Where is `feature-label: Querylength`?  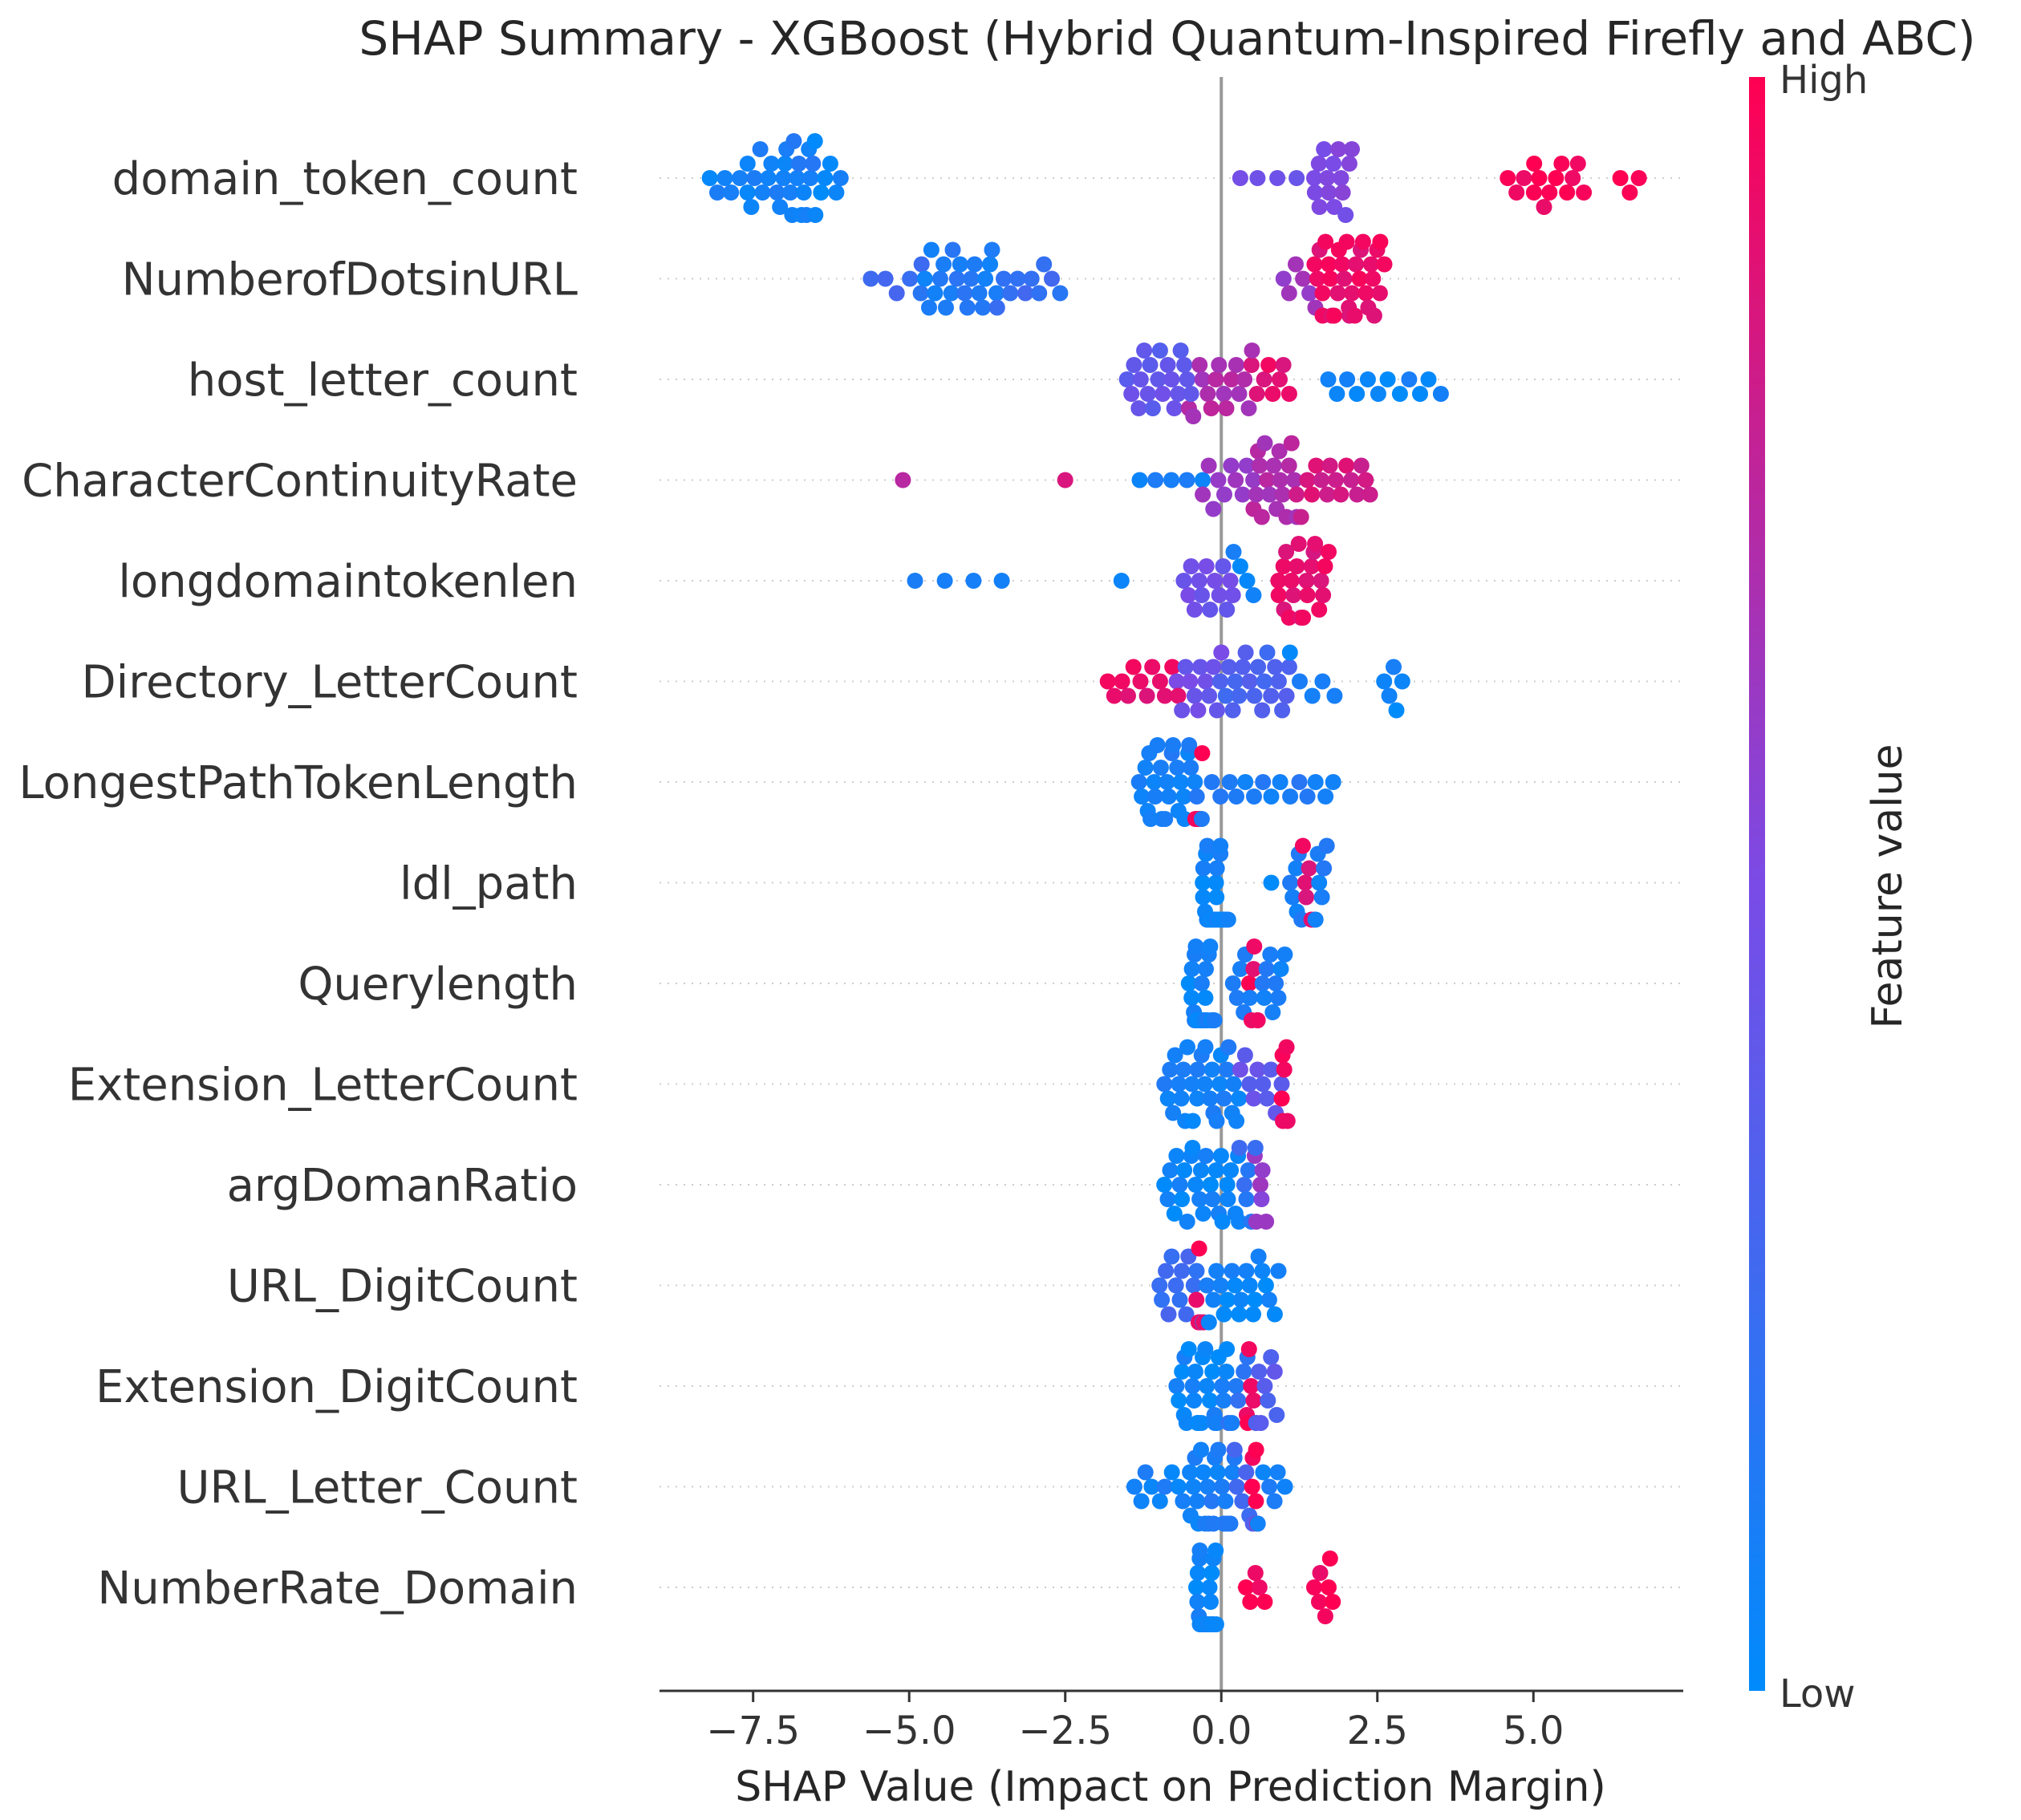
feature-label: Querylength is located at coordinates (438, 985).